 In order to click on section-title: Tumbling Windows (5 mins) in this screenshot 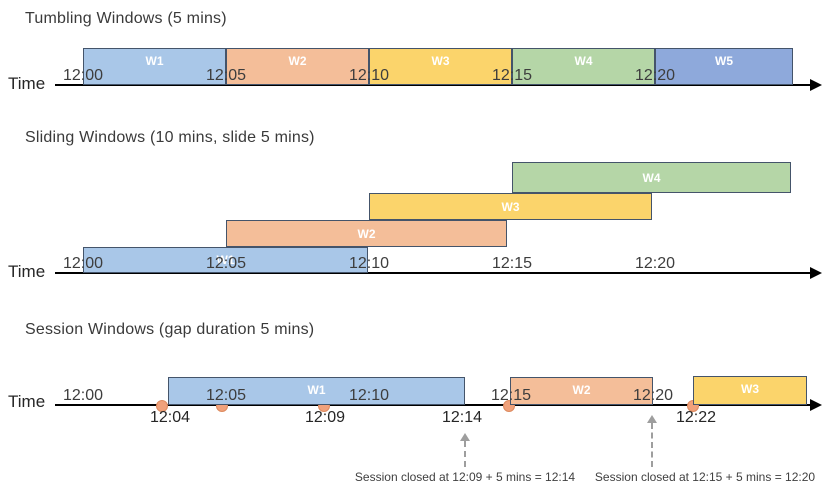, I will do `click(126, 18)`.